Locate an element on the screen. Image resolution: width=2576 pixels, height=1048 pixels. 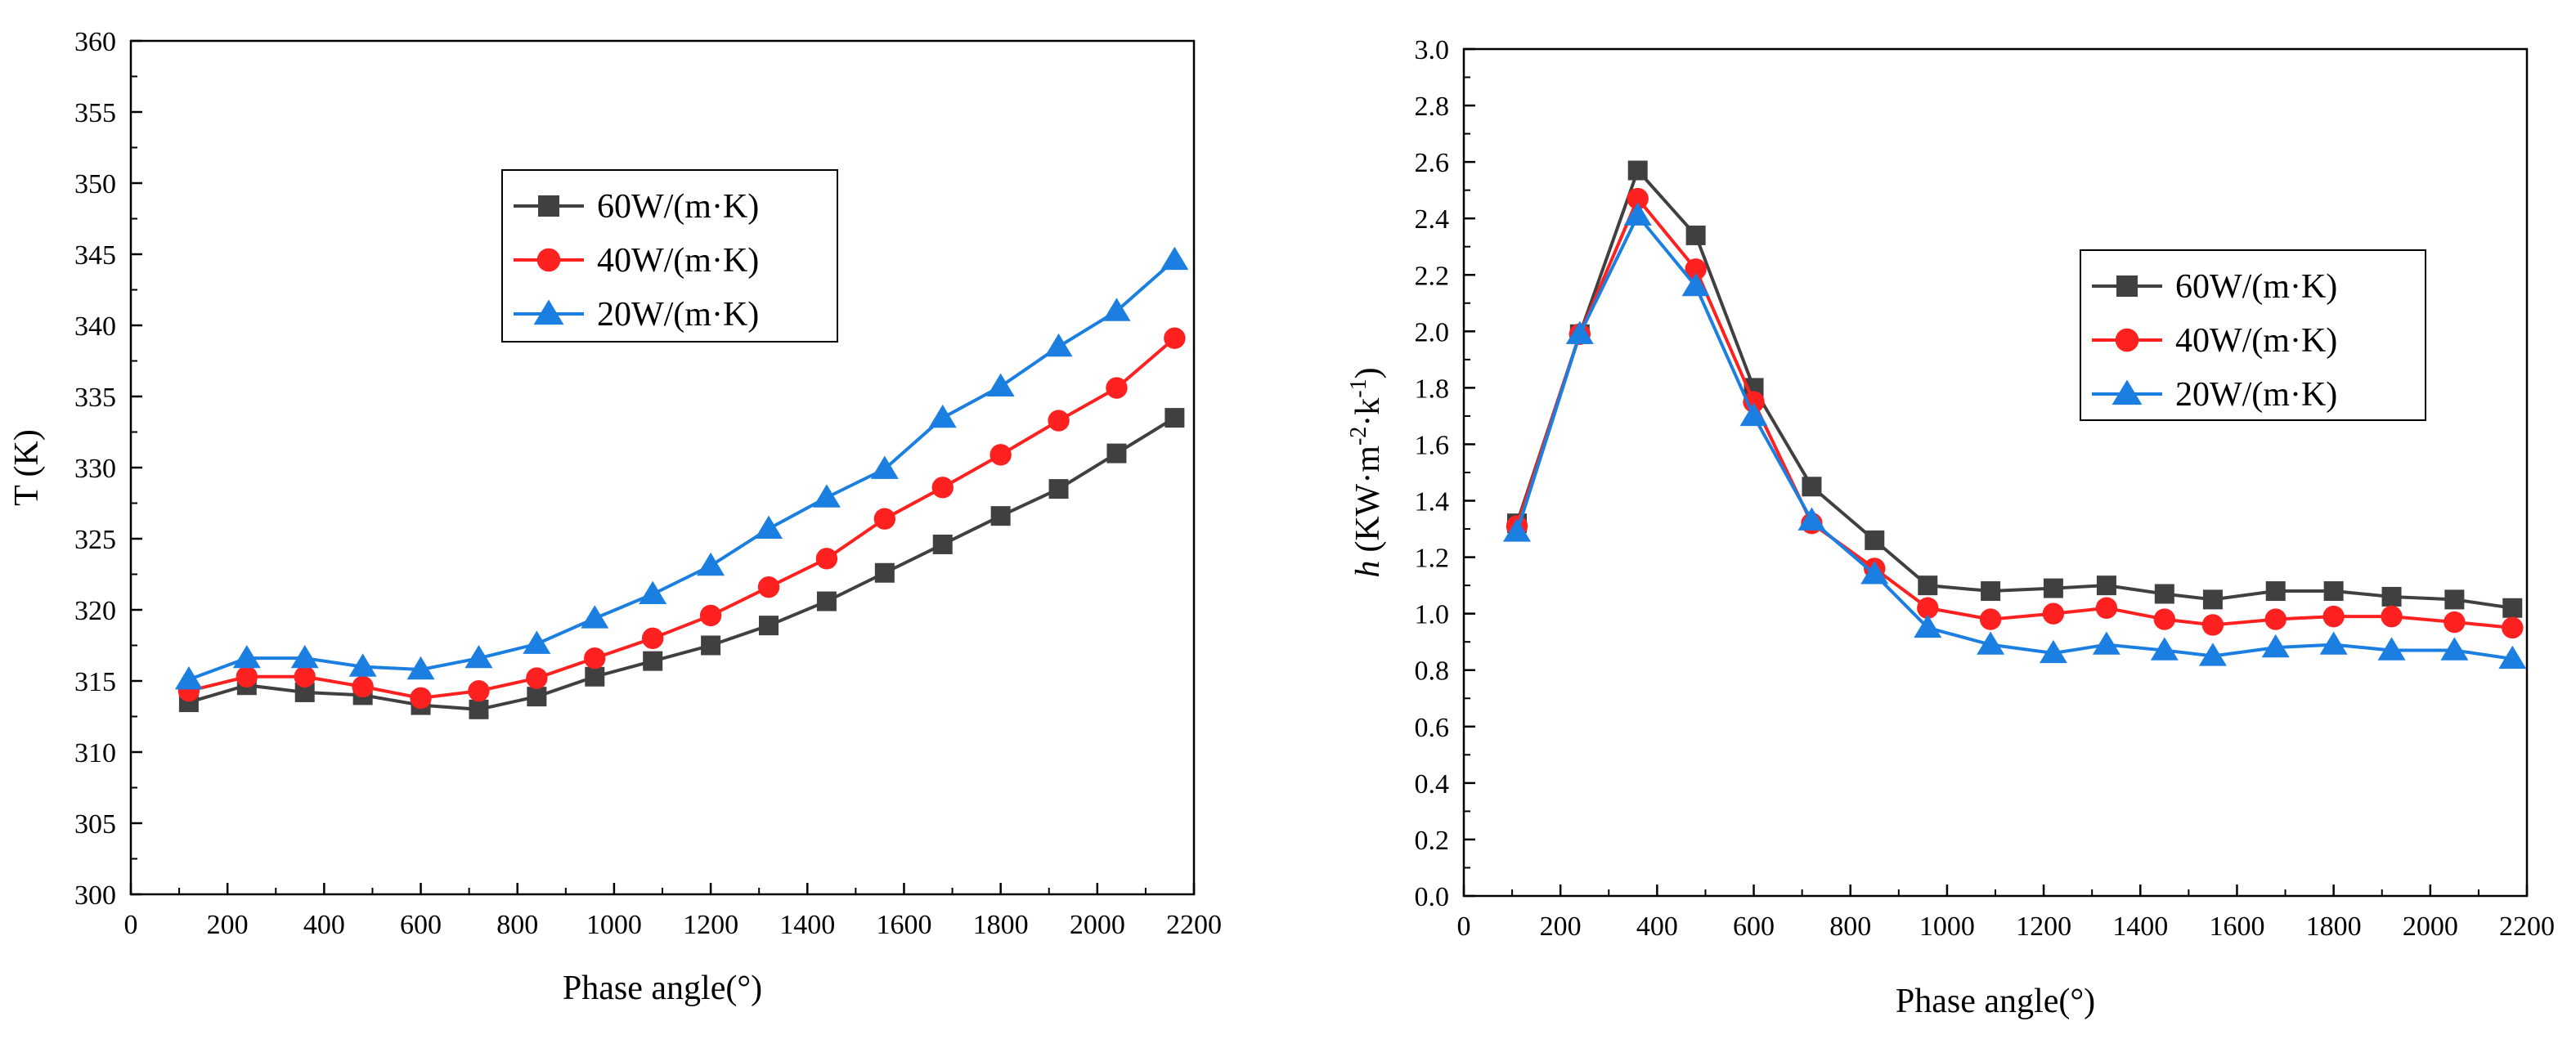
y-tick-label: 1.2 is located at coordinates (1433, 559).